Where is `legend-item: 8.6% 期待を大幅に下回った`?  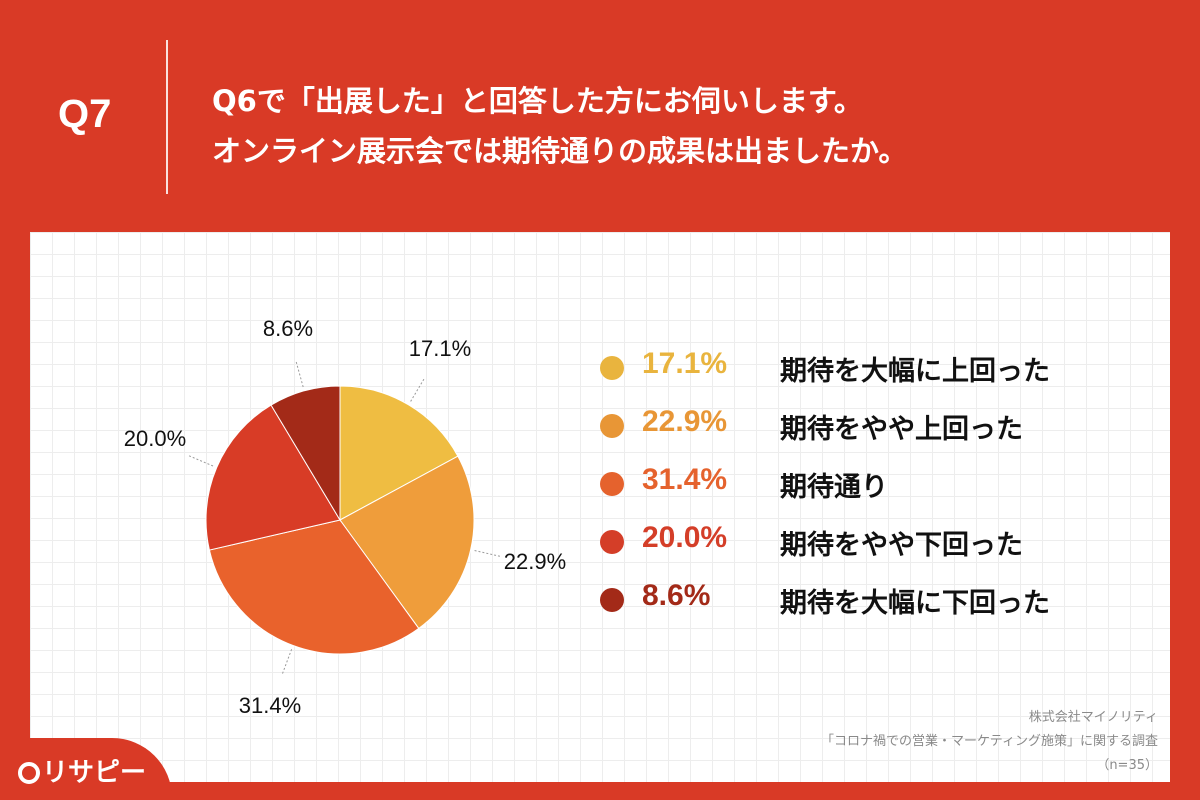 legend-item: 8.6% 期待を大幅に下回った is located at coordinates (870, 606).